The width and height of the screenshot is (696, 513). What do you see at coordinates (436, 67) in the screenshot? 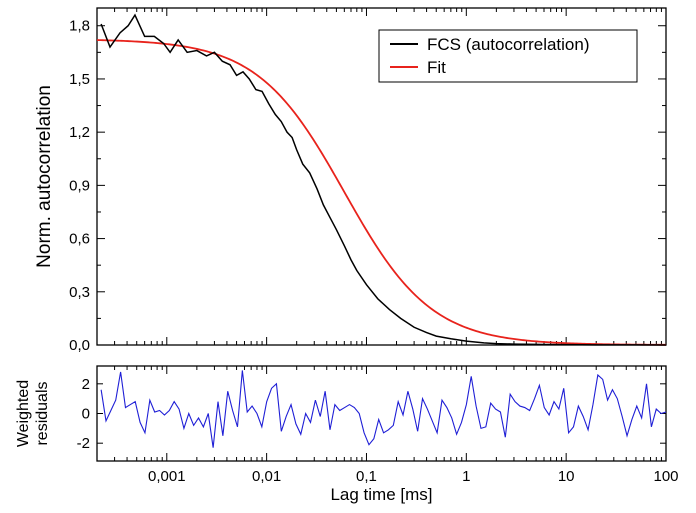
I see `legend-label-fit: Fit` at bounding box center [436, 67].